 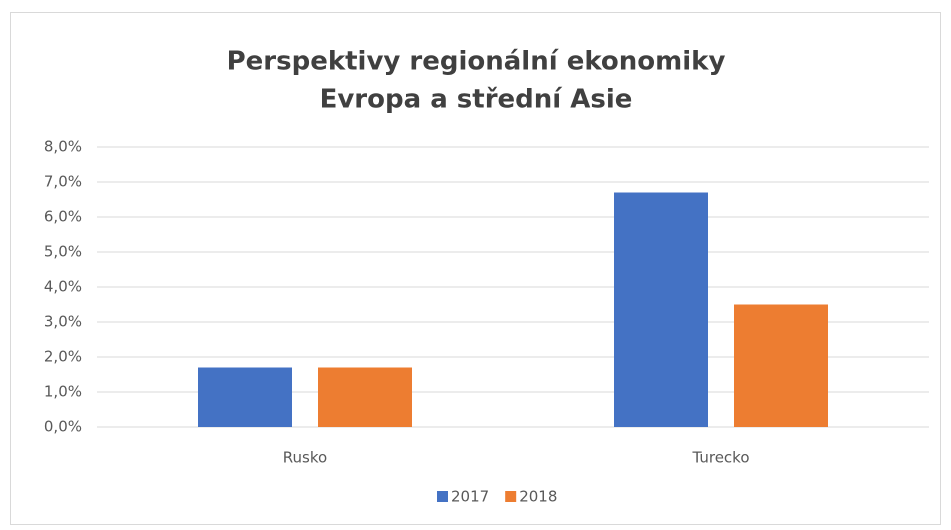 What do you see at coordinates (63, 287) in the screenshot?
I see `y-tick-label: 4,0%` at bounding box center [63, 287].